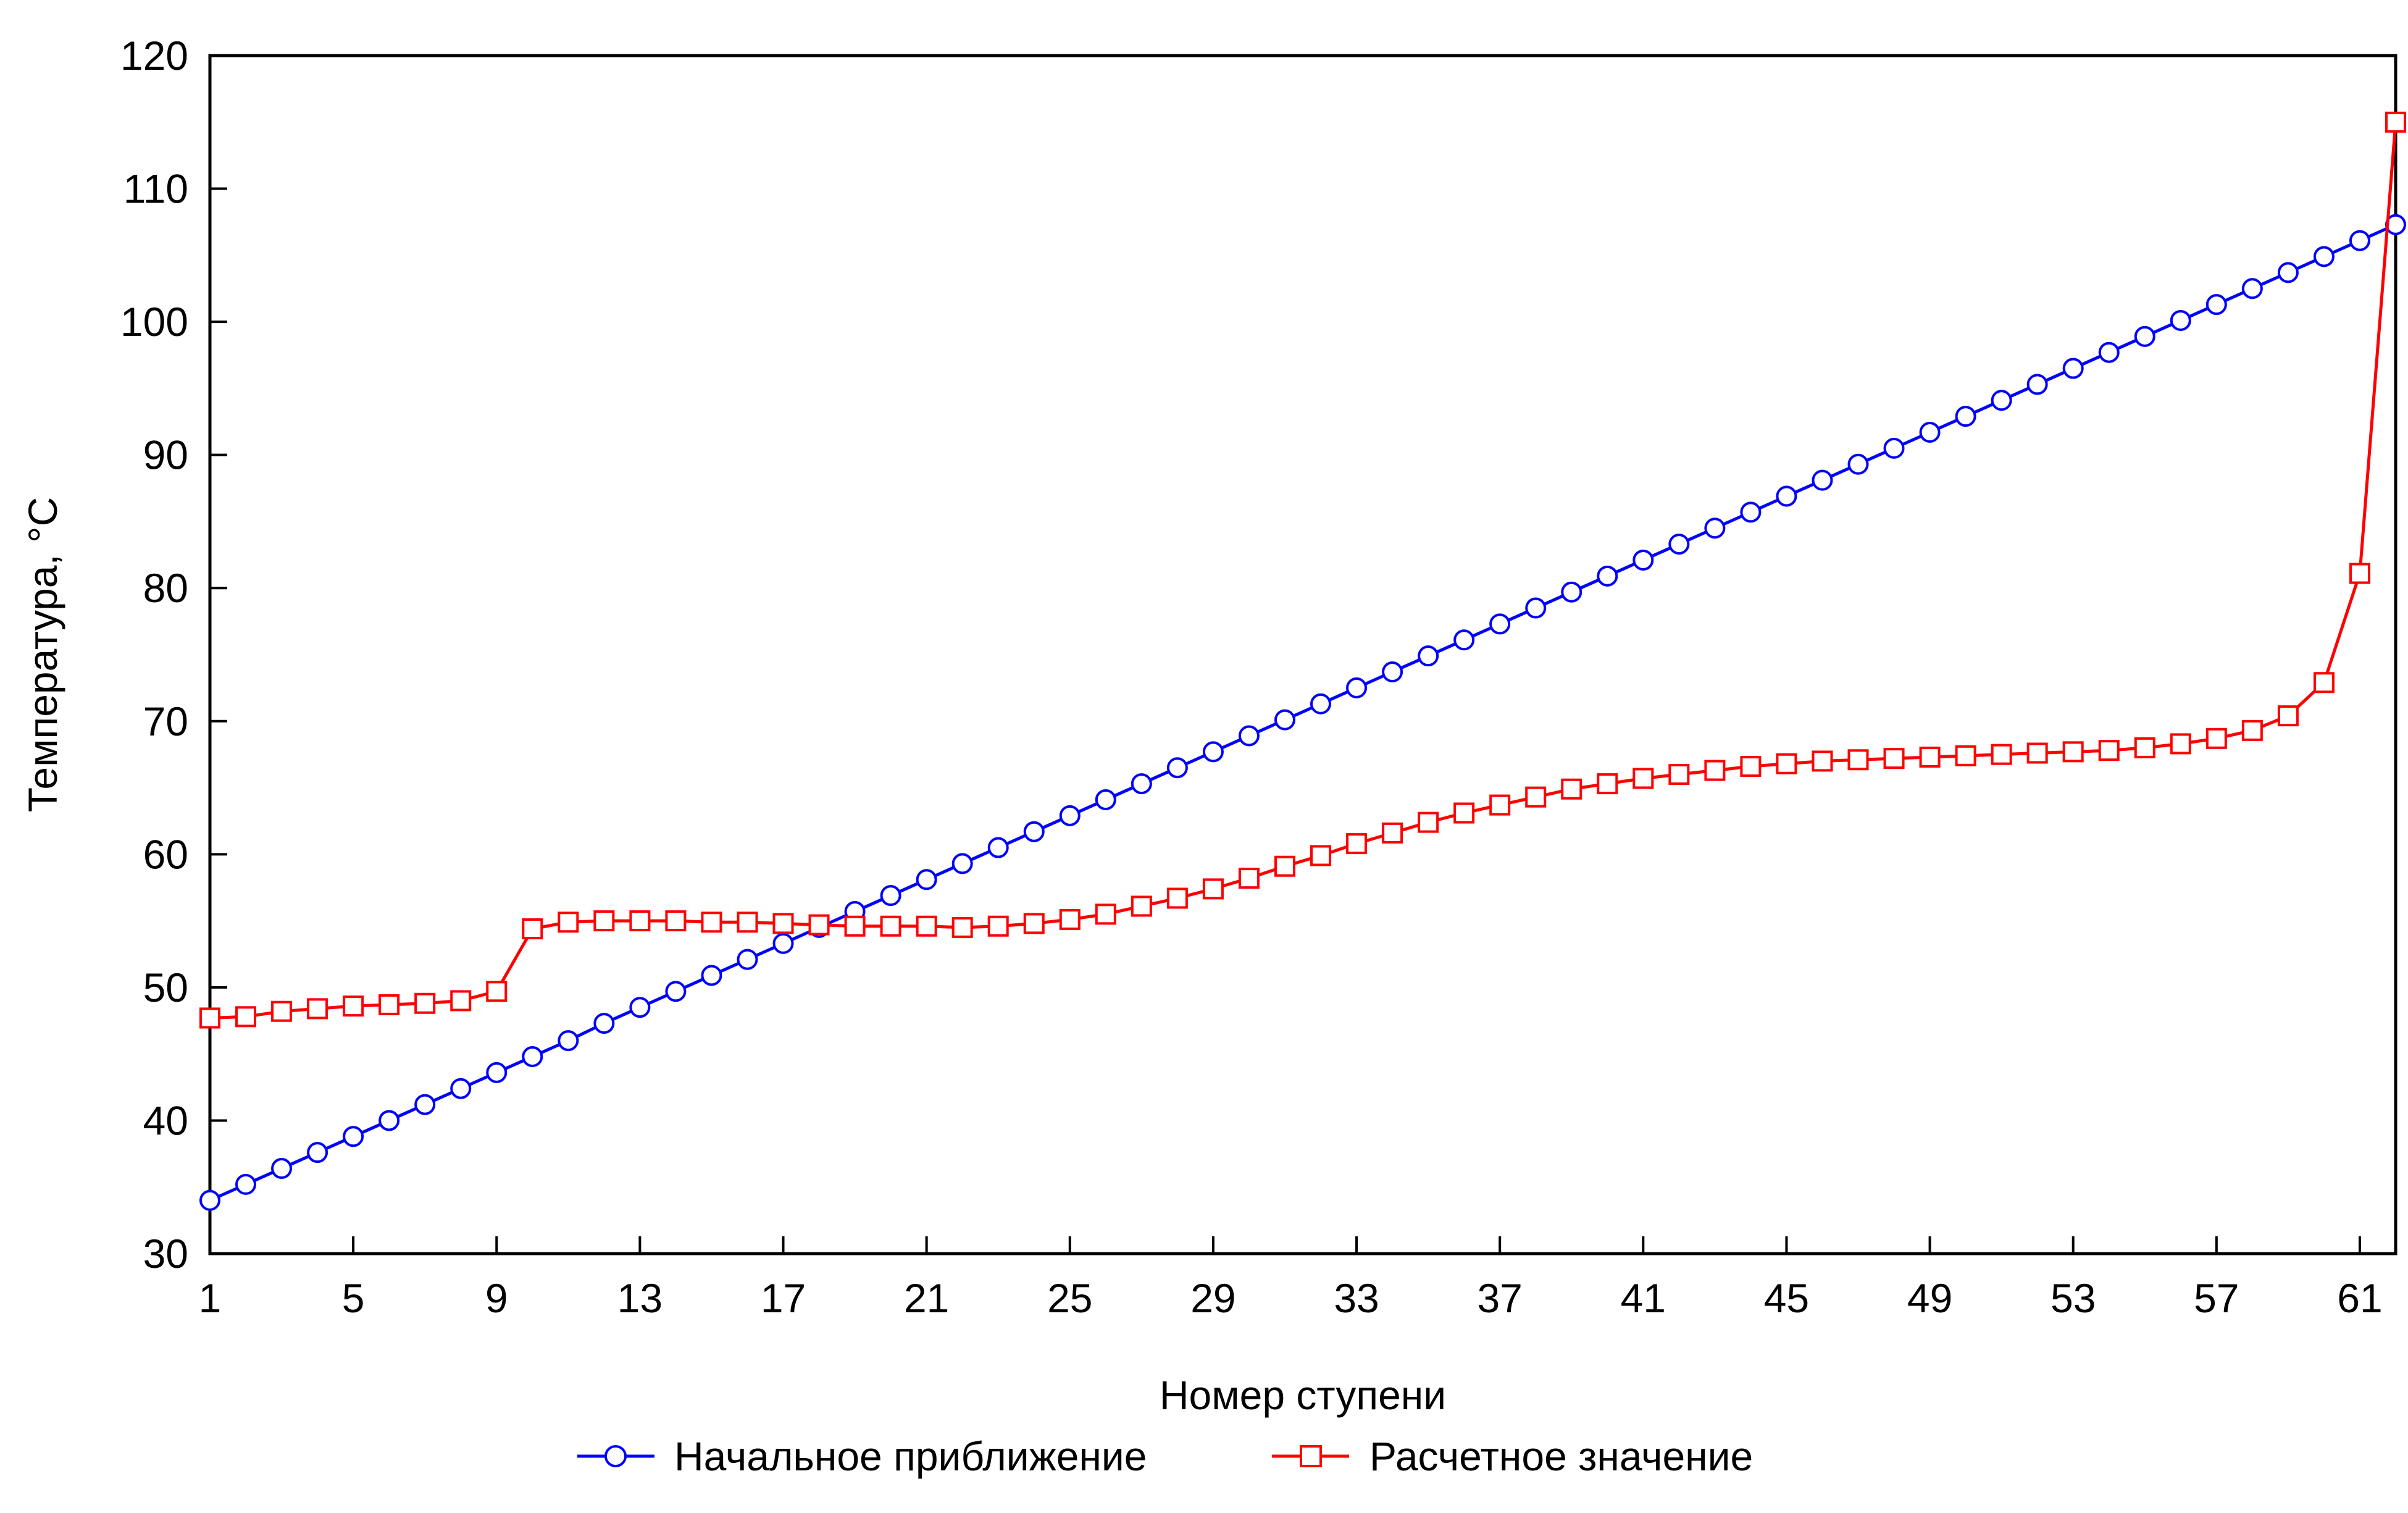 Image resolution: width=2408 pixels, height=1513 pixels. I want to click on y-tick-label: 100, so click(154, 322).